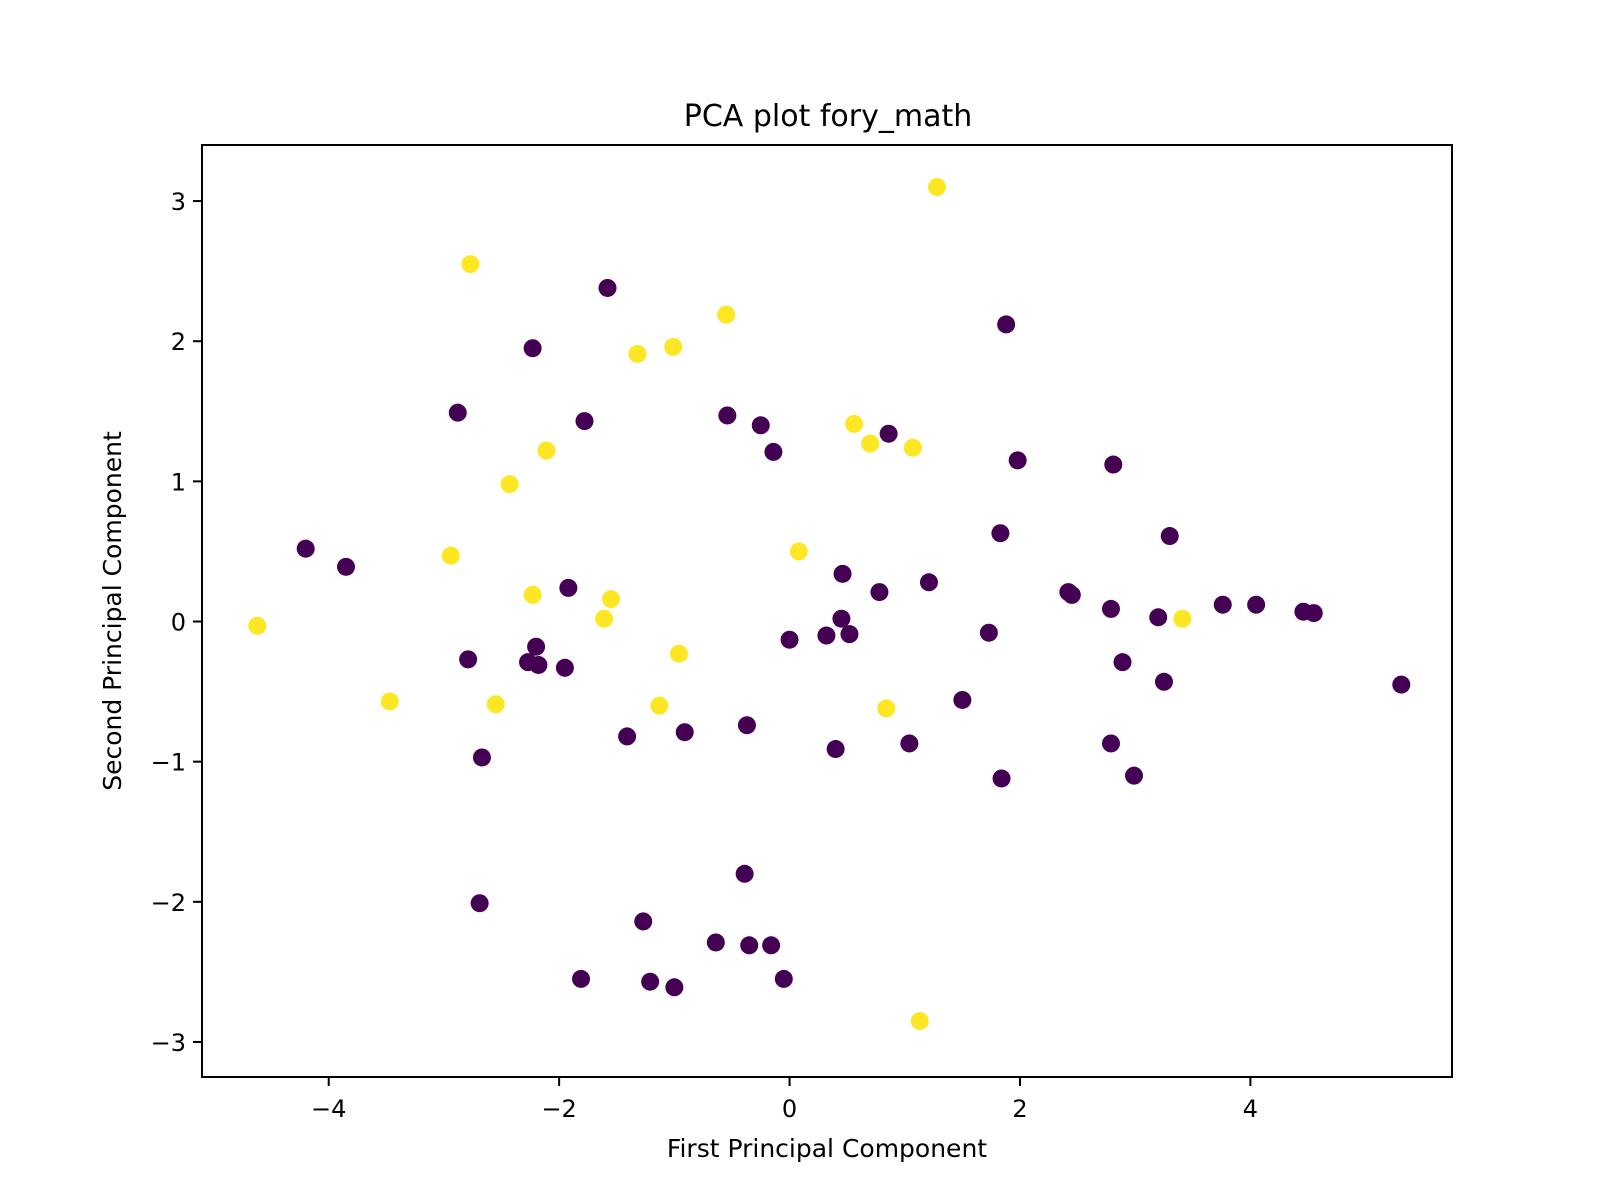  I want to click on x-tick-label: 0, so click(789, 1109).